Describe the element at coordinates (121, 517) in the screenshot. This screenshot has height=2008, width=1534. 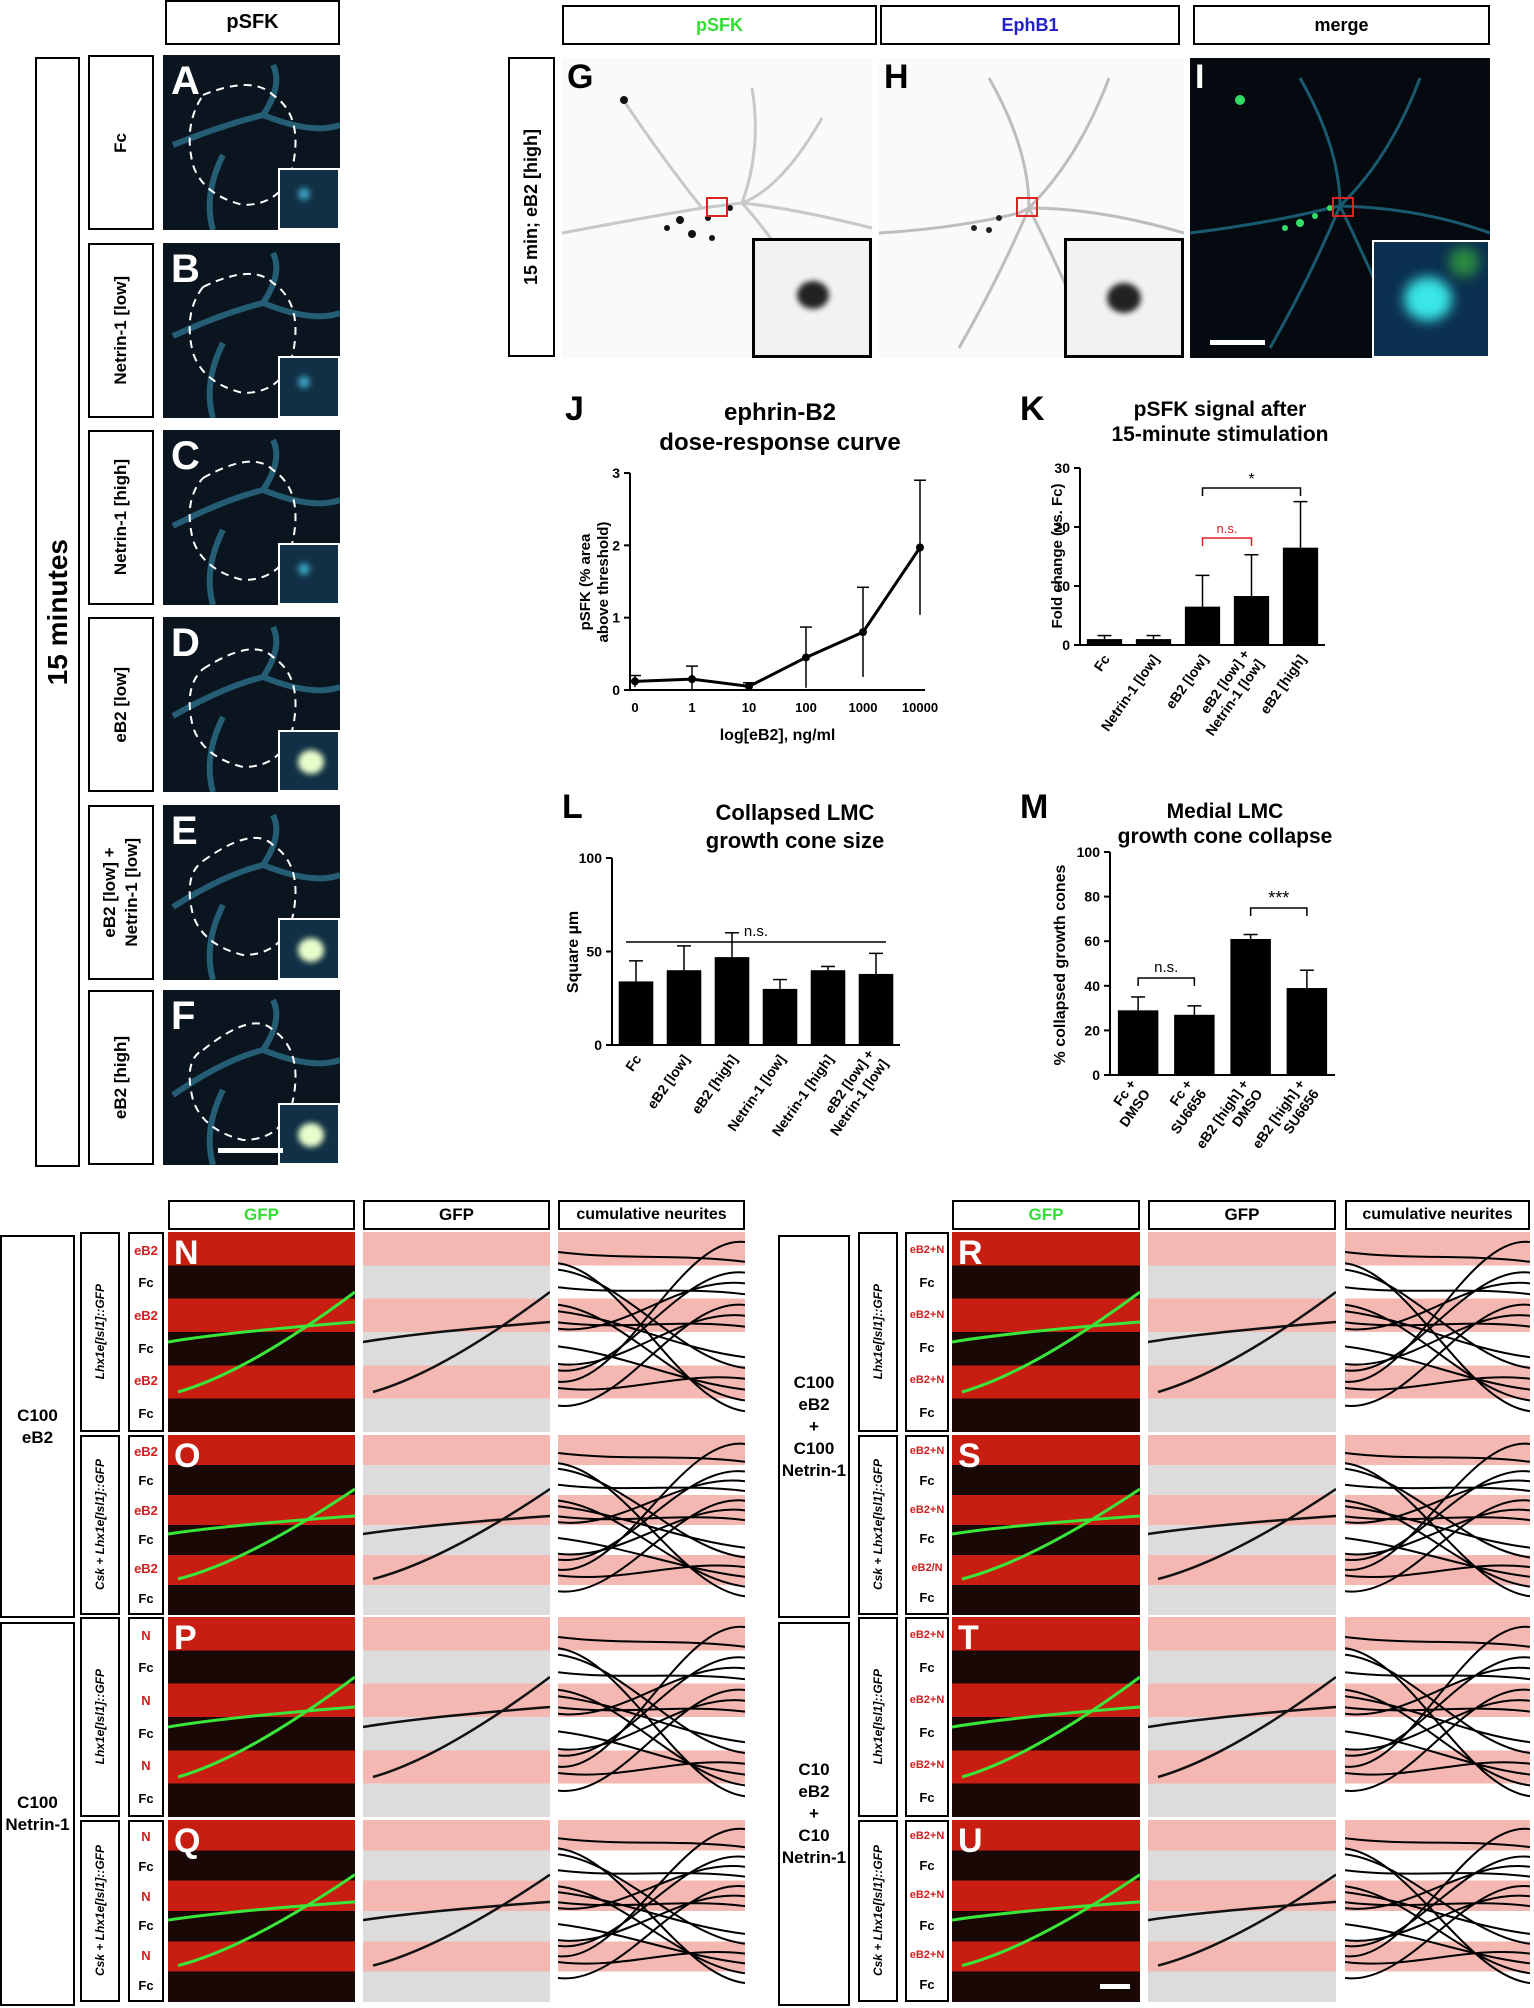
I see `left-panel-label-c: Netrin-1 [high]` at that location.